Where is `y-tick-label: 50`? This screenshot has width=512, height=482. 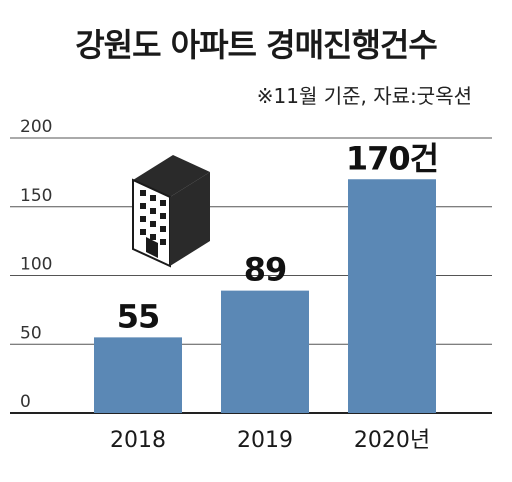
y-tick-label: 50 is located at coordinates (31, 333).